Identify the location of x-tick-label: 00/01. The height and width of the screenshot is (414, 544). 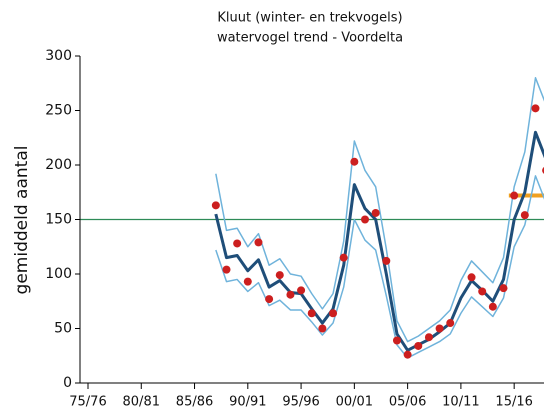
(354, 402).